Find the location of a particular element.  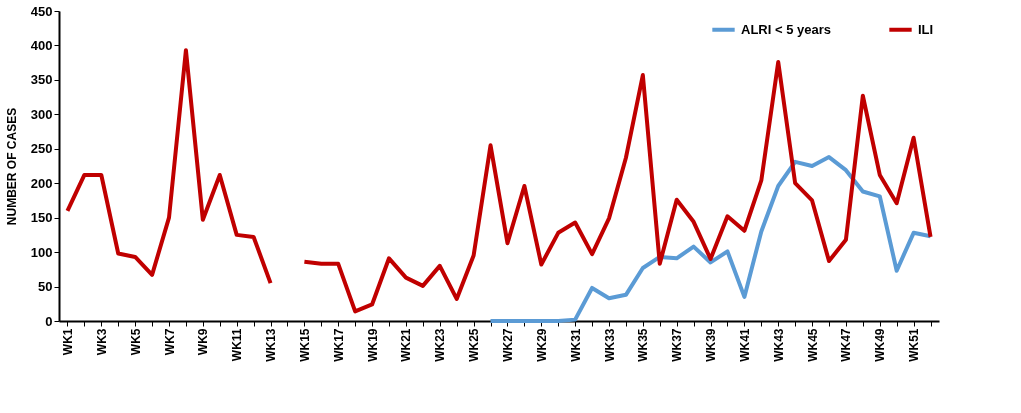

x-tick-label: WK17 is located at coordinates (338, 345).